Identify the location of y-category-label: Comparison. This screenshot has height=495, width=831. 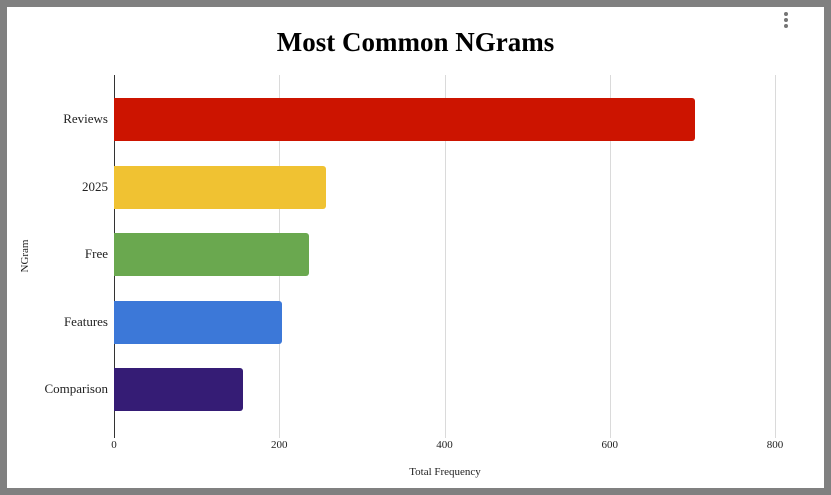
(76, 388).